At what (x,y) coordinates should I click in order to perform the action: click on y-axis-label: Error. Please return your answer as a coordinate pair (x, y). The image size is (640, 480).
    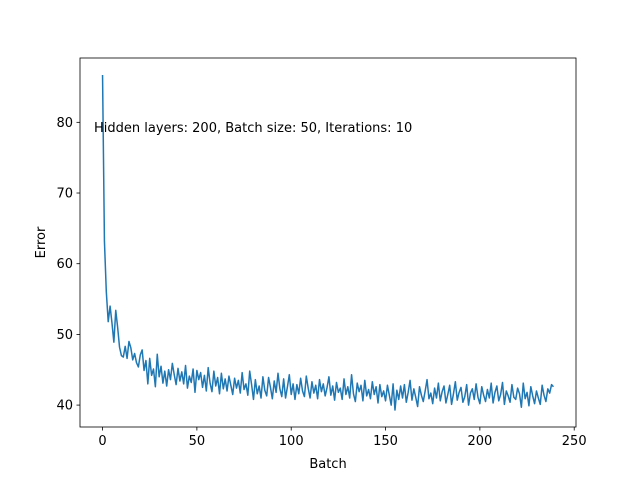
    Looking at the image, I should click on (41, 242).